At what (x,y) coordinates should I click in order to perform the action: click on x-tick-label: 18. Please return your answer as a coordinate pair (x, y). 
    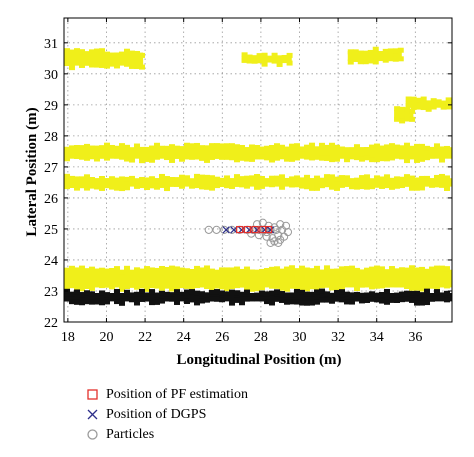
    Looking at the image, I should click on (68, 337).